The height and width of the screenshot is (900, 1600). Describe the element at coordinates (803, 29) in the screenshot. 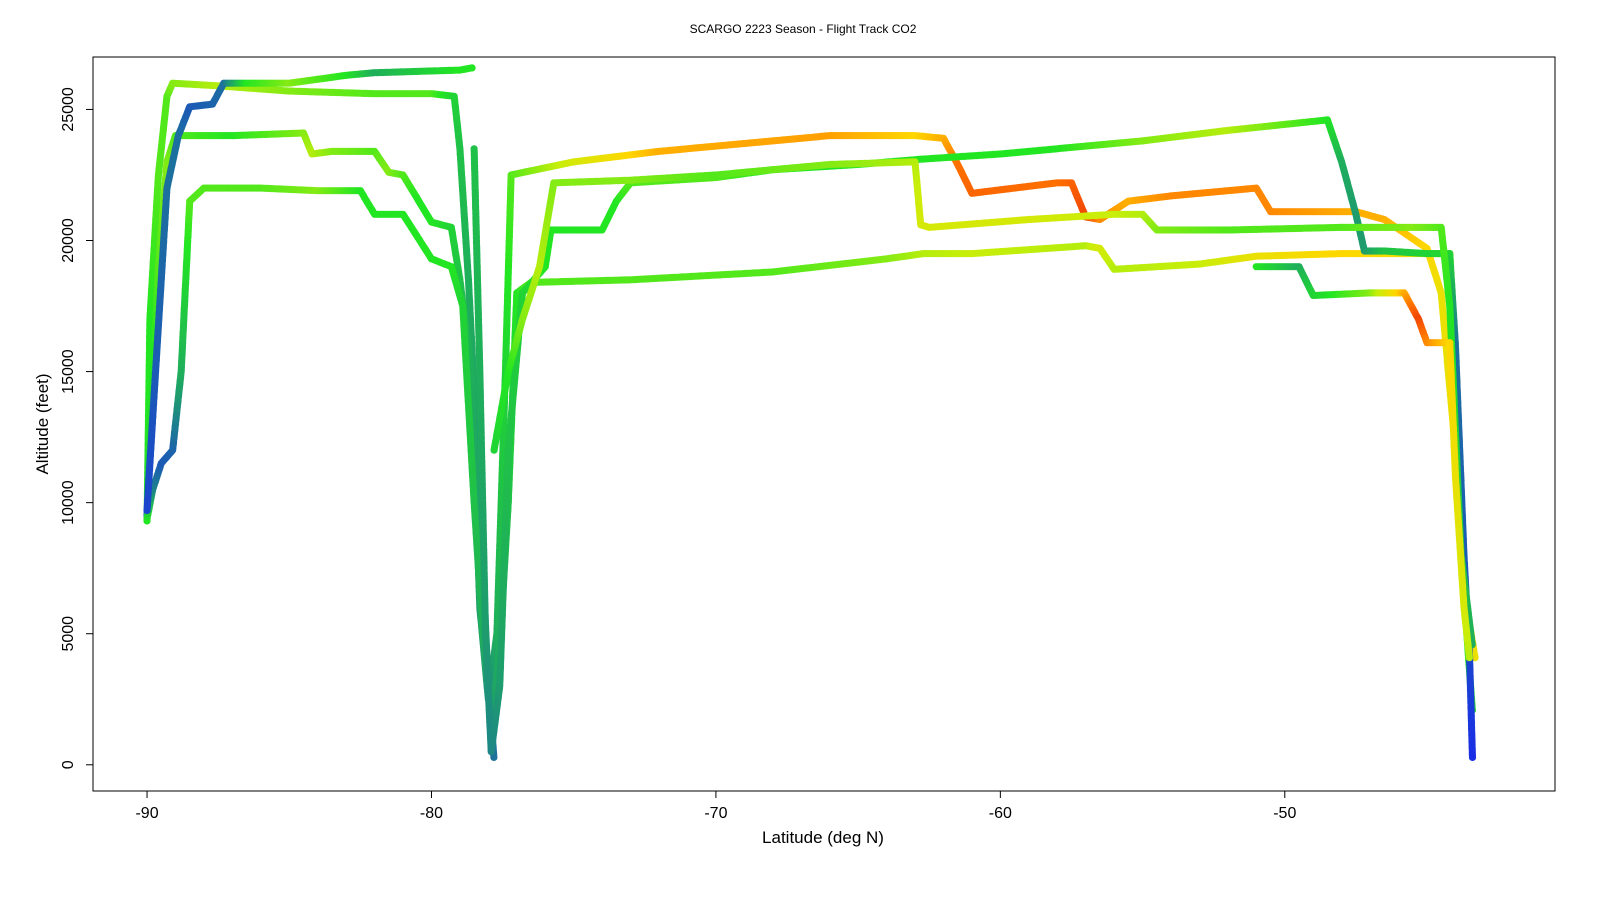

I see `chart-title: SCARGO 2223 Season - Flight Track CO2` at that location.